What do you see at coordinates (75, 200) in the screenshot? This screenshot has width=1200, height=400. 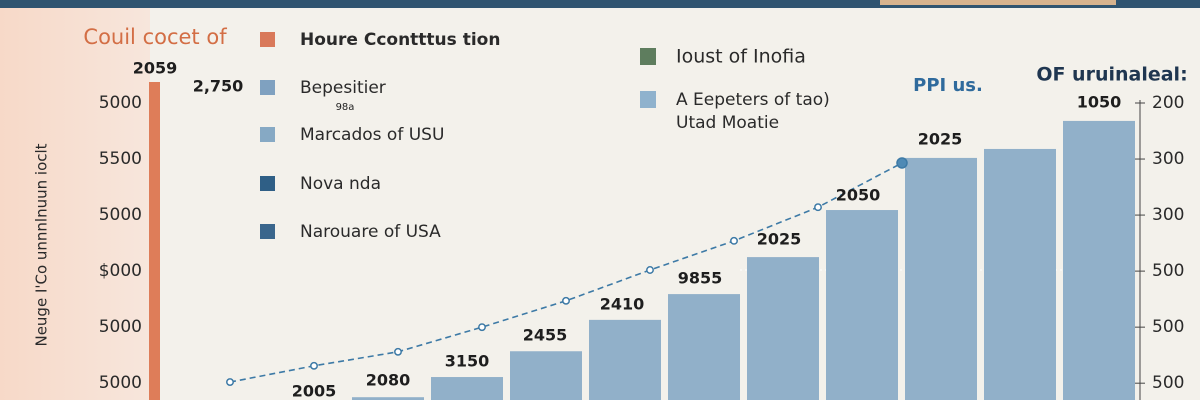 I see `left-panel` at bounding box center [75, 200].